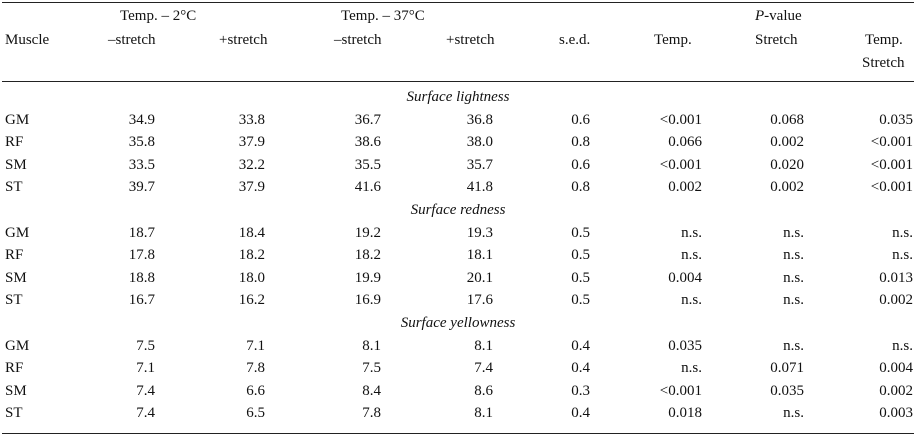 This screenshot has width=916, height=436. I want to click on header-p-letter: P, so click(760, 16).